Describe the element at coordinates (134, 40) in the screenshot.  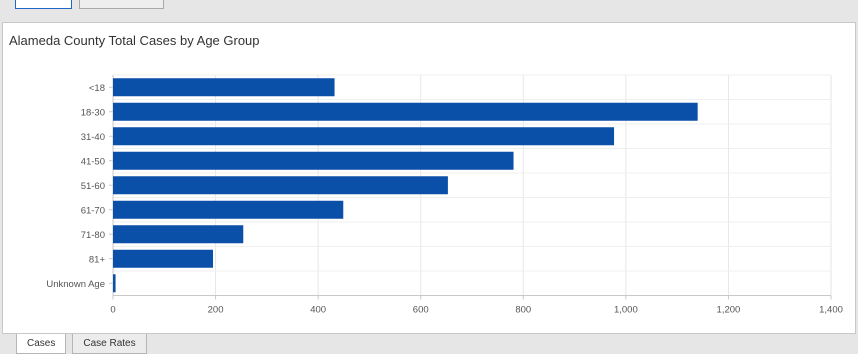
I see `chart-title: Alameda County Total Cases by Age Group` at that location.